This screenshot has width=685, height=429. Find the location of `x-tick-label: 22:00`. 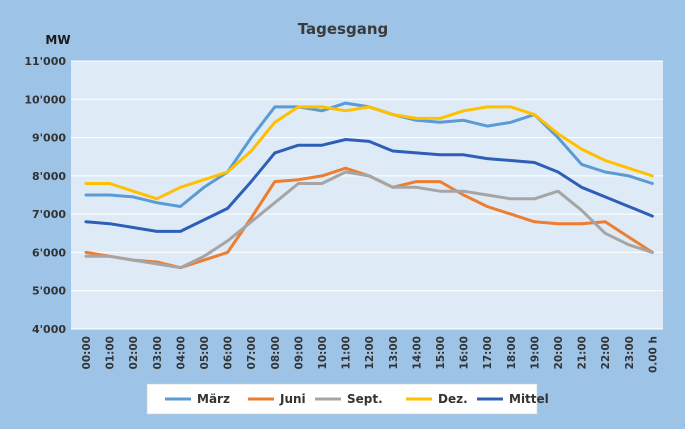

x-tick-label: 22:00 is located at coordinates (606, 352).